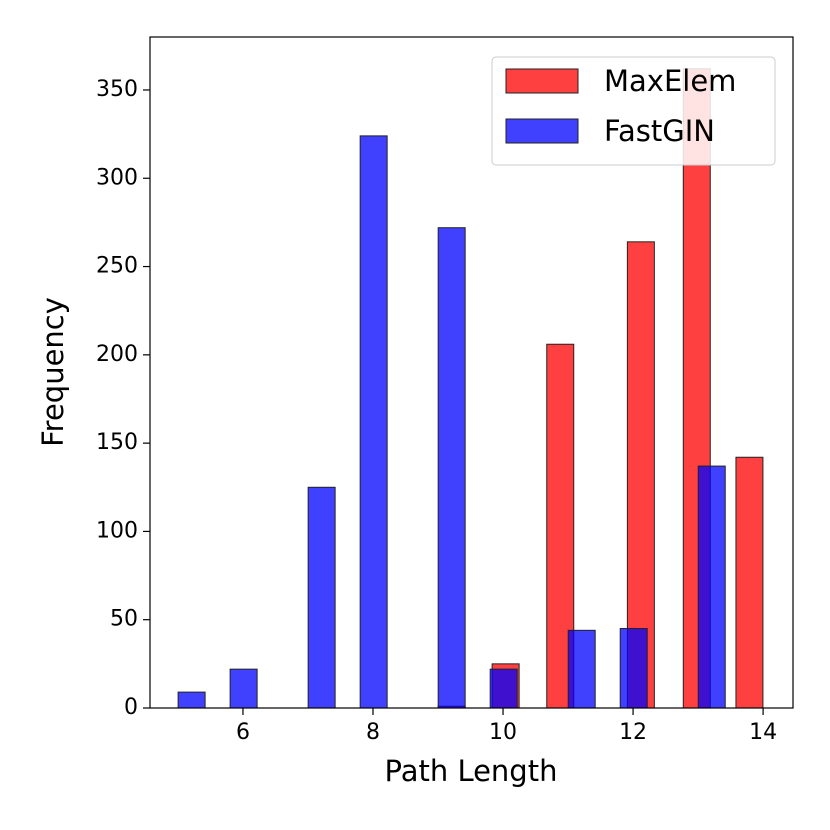 The width and height of the screenshot is (830, 830). Describe the element at coordinates (53, 372) in the screenshot. I see `y-axis-label: Frequency` at that location.